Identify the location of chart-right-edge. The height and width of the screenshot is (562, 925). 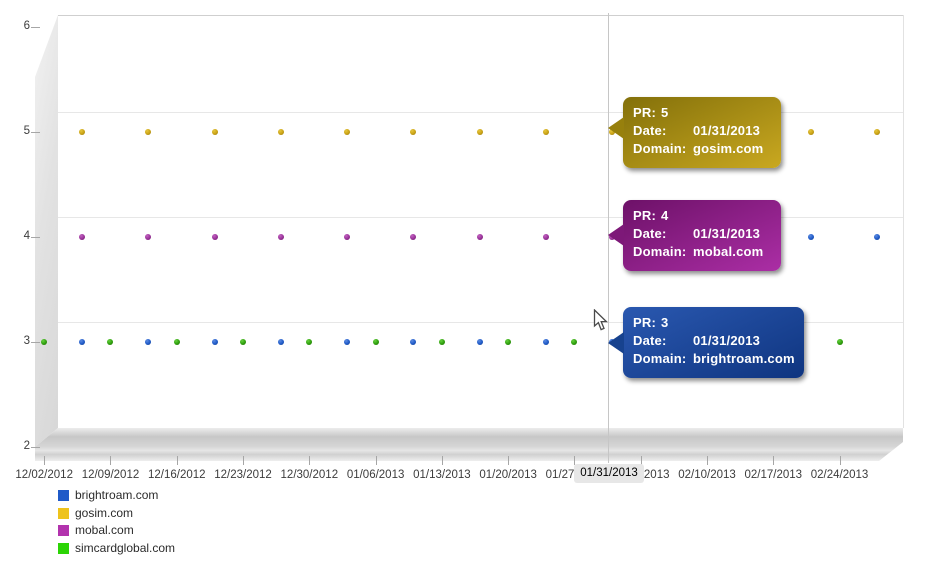
(903, 221).